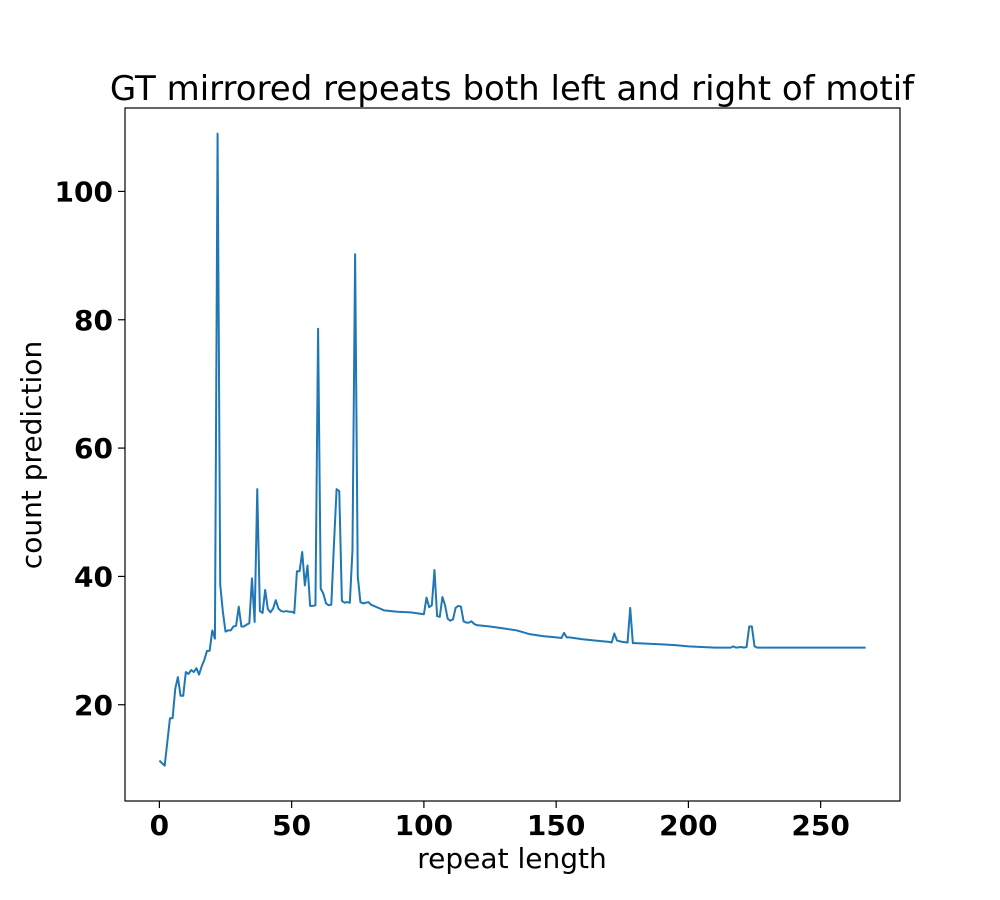 The height and width of the screenshot is (900, 1000). What do you see at coordinates (820, 825) in the screenshot?
I see `x-tick-label: 250` at bounding box center [820, 825].